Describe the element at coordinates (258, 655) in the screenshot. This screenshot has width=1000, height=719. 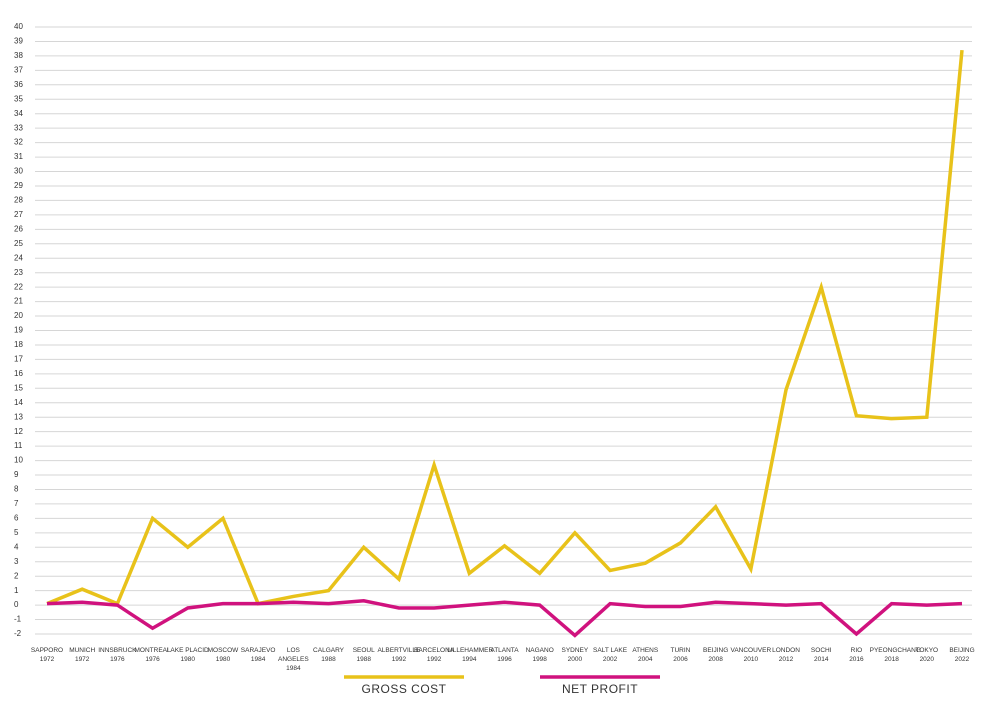
I see `x-tick-label: SARAJEVO 1984` at that location.